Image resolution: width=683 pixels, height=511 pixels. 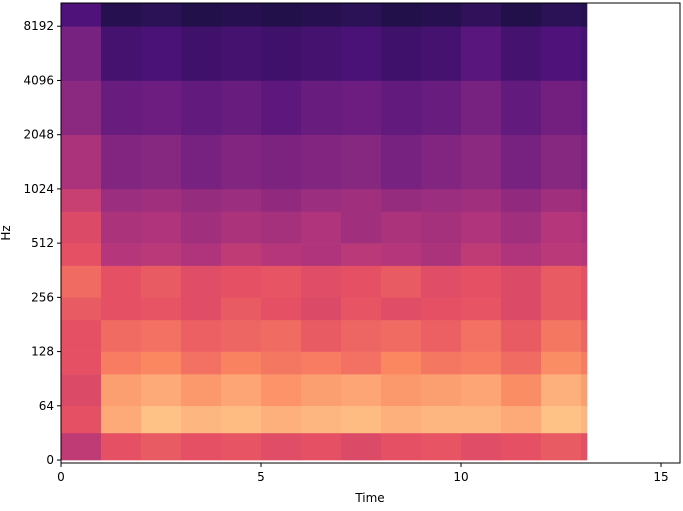 I want to click on y-tick-label: 0, so click(x=50, y=460).